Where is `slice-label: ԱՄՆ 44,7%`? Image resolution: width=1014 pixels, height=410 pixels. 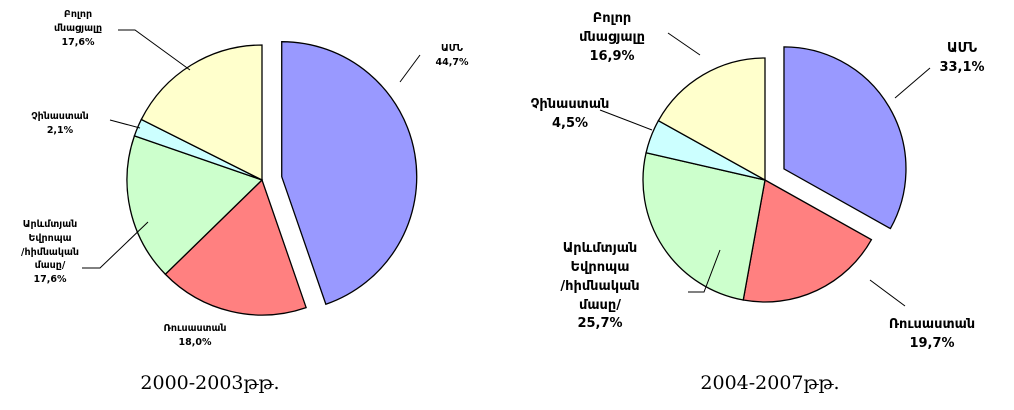
slice-label: ԱՄՆ 44,7% is located at coordinates (452, 56).